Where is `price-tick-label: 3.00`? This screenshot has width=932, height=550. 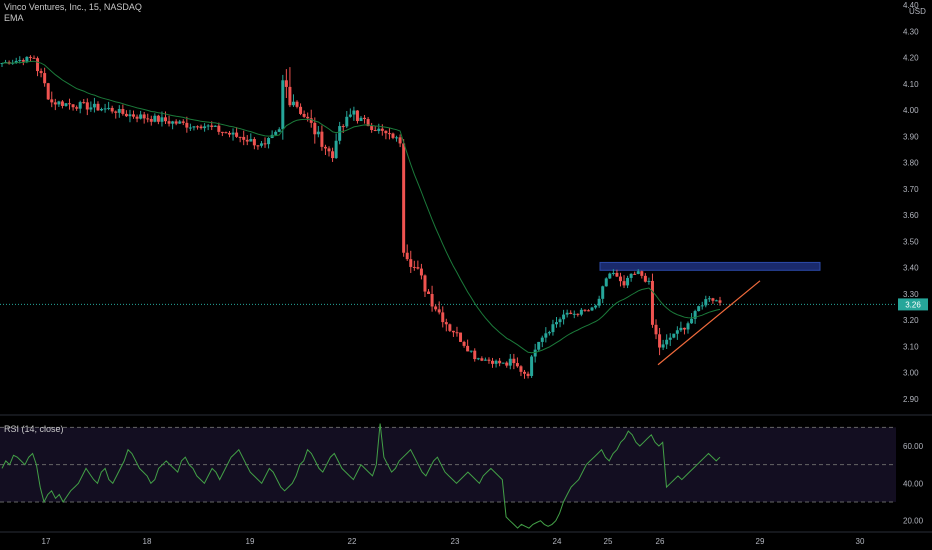 price-tick-label: 3.00 is located at coordinates (911, 373).